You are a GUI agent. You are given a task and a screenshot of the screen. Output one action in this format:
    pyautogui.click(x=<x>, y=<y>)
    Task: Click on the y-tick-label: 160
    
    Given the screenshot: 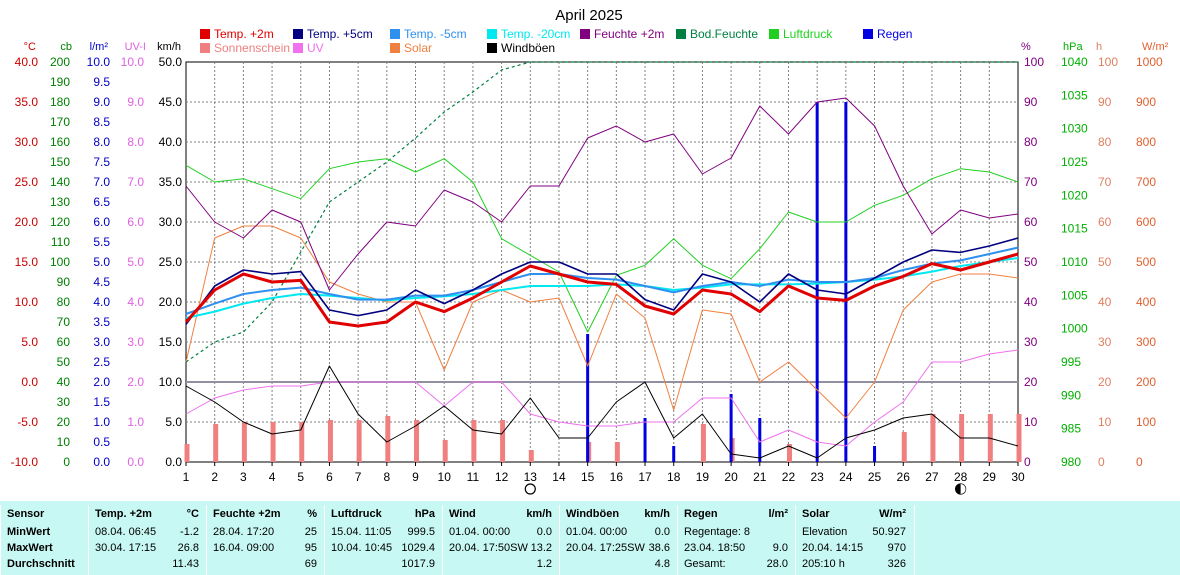 What is the action you would take?
    pyautogui.click(x=60, y=142)
    